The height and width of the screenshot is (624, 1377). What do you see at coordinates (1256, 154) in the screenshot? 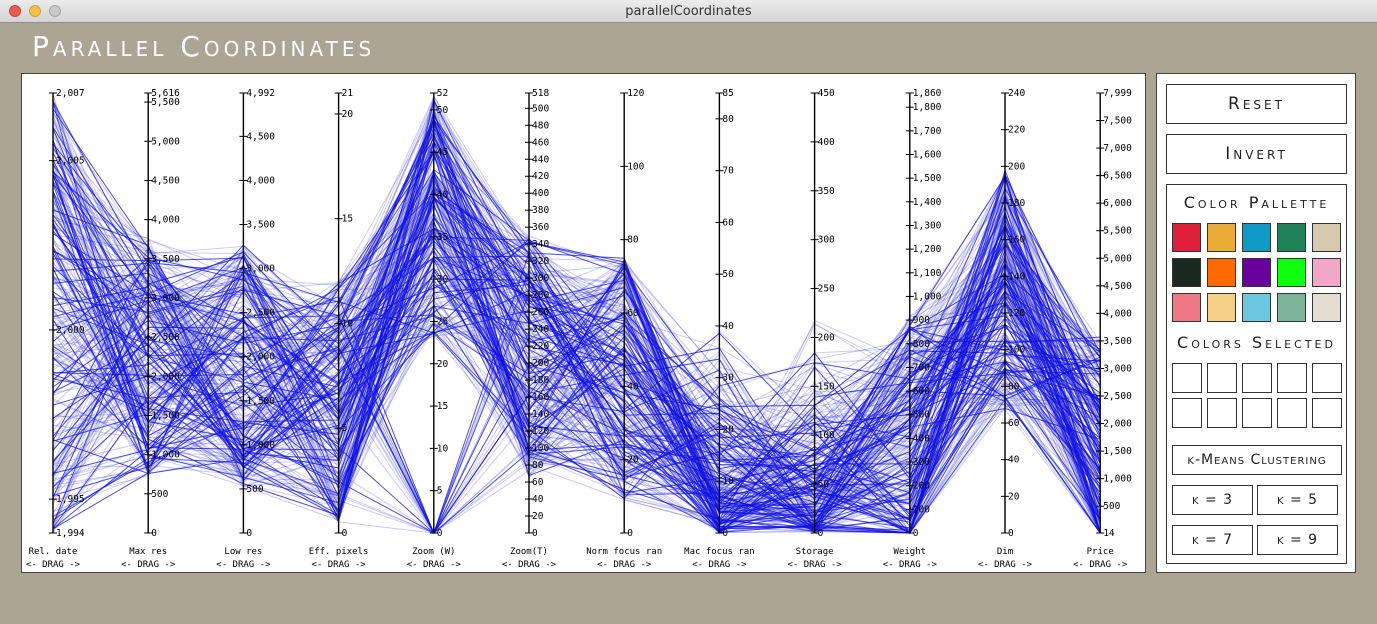
I see `invert-button: Invert` at bounding box center [1256, 154].